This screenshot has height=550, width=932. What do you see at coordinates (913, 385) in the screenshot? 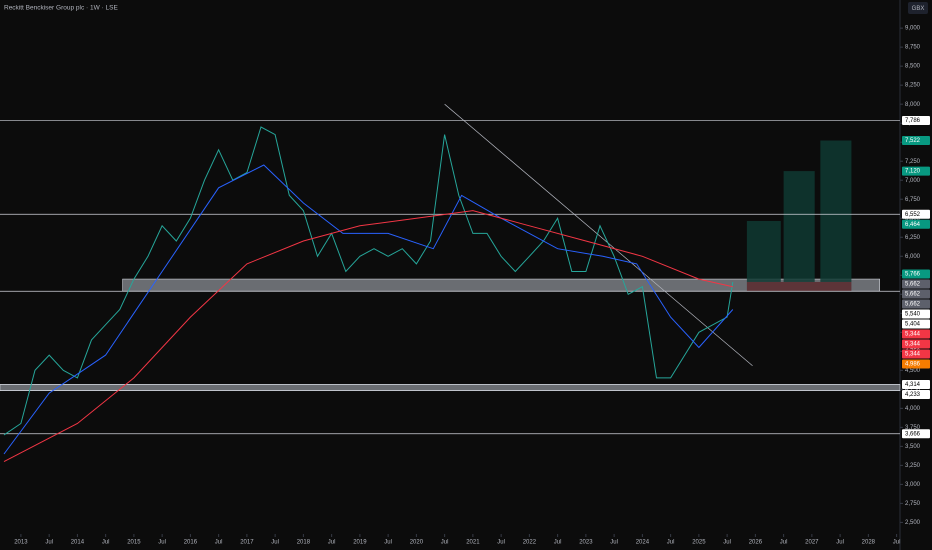
I see `price-label: 4,314` at bounding box center [913, 385].